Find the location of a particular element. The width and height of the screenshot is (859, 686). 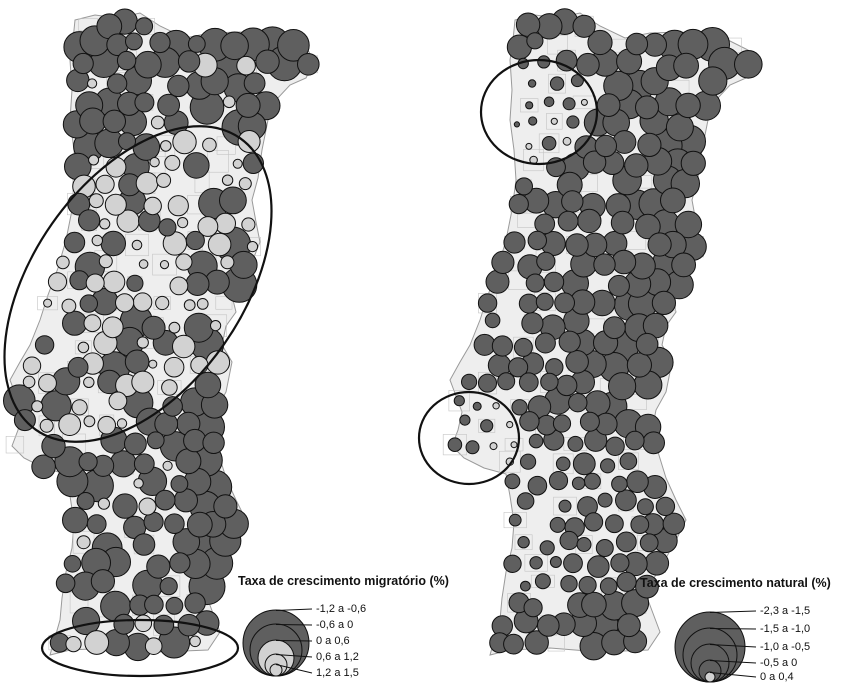

legend-label-natural-4: -0,5 a 0 is located at coordinates (779, 663).